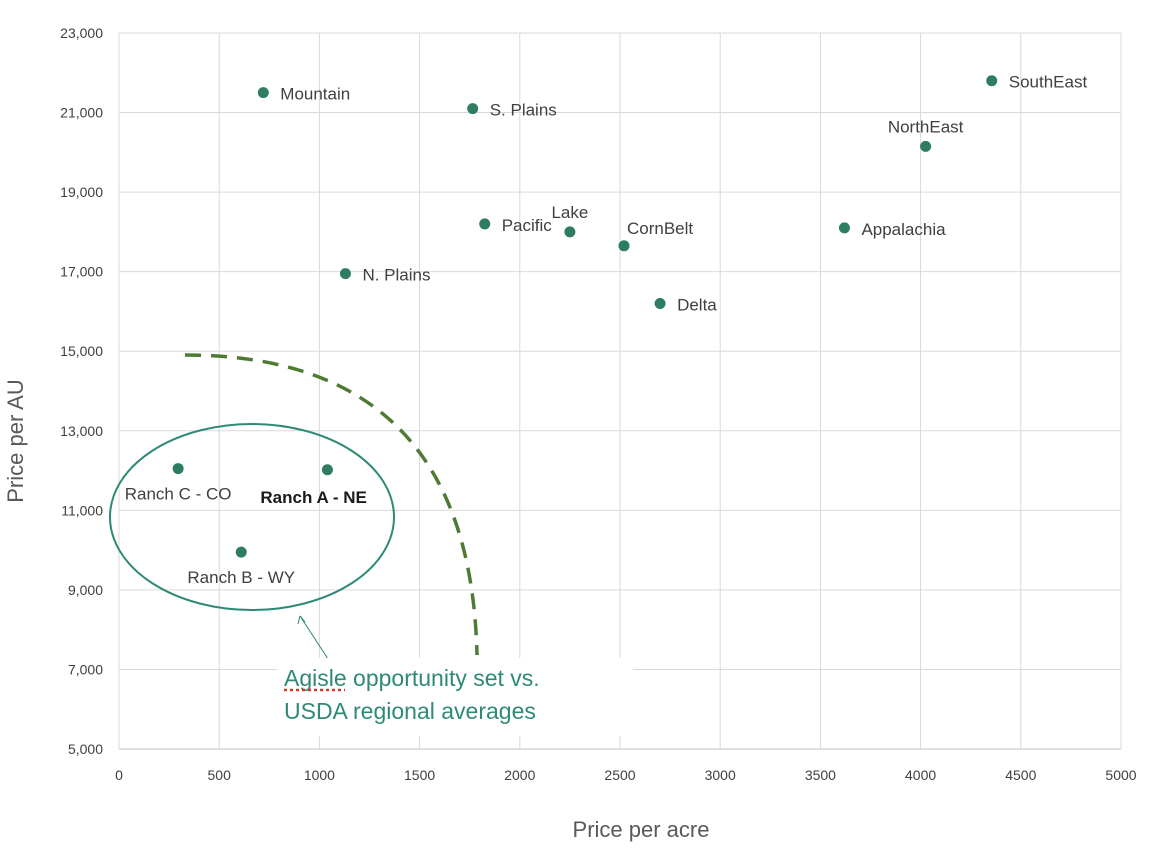  What do you see at coordinates (720, 775) in the screenshot?
I see `x-tick-label: 3000` at bounding box center [720, 775].